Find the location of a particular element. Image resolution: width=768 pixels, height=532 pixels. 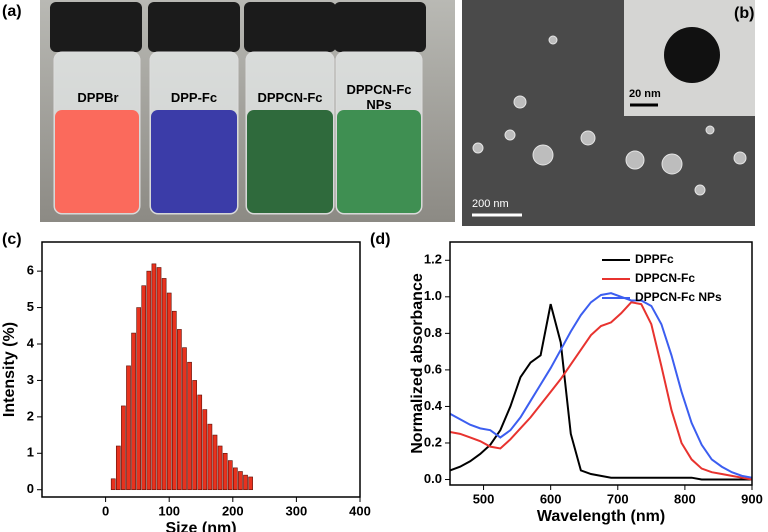

y-axis-label: Intensity (%) is located at coordinates (9, 369).